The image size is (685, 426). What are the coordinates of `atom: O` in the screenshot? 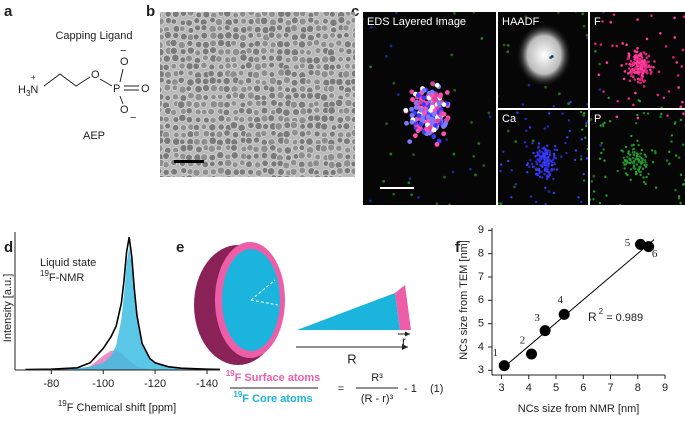 It's located at (124, 110).